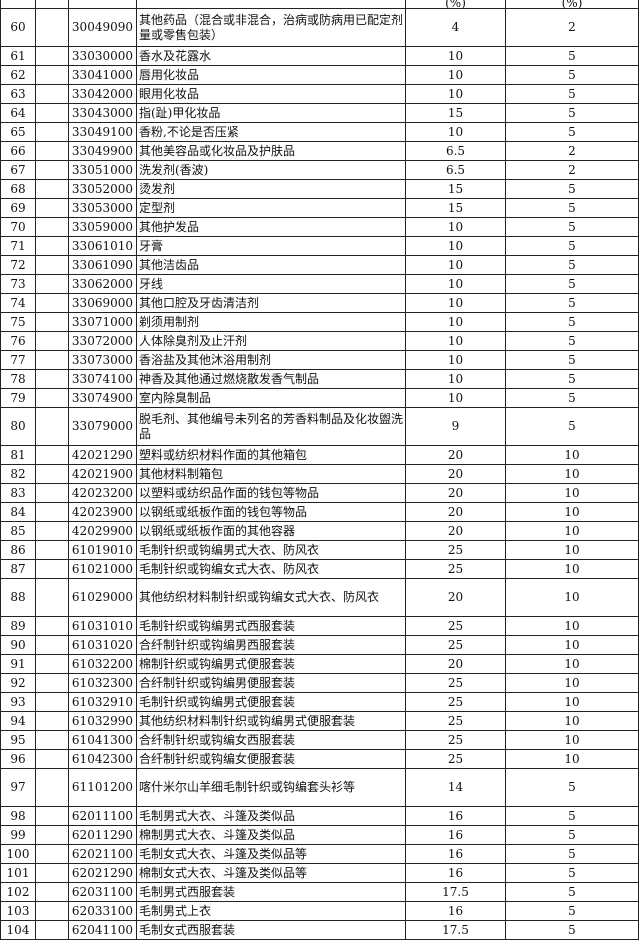  I want to click on product-name: 香粉,不论是否压紧, so click(271, 132).